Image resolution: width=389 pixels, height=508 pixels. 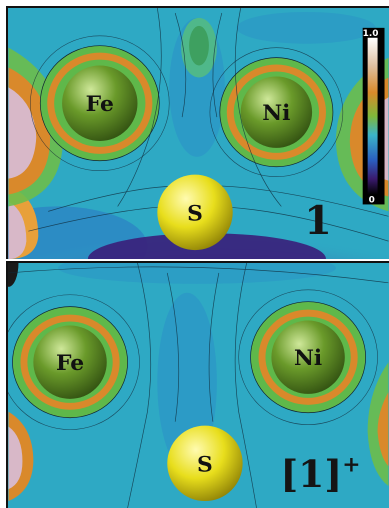 I want to click on panel-label-neutral: 1, so click(x=318, y=221).